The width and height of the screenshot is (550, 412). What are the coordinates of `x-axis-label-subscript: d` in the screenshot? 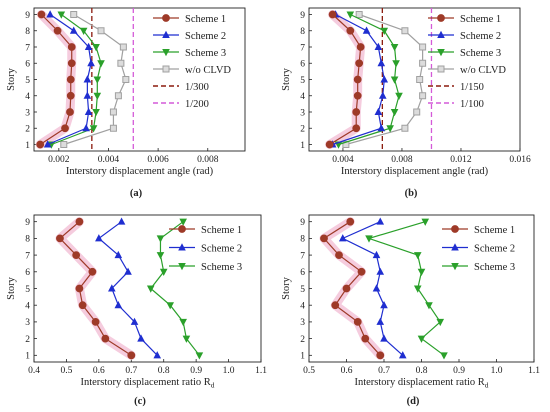 It's located at (487, 385).